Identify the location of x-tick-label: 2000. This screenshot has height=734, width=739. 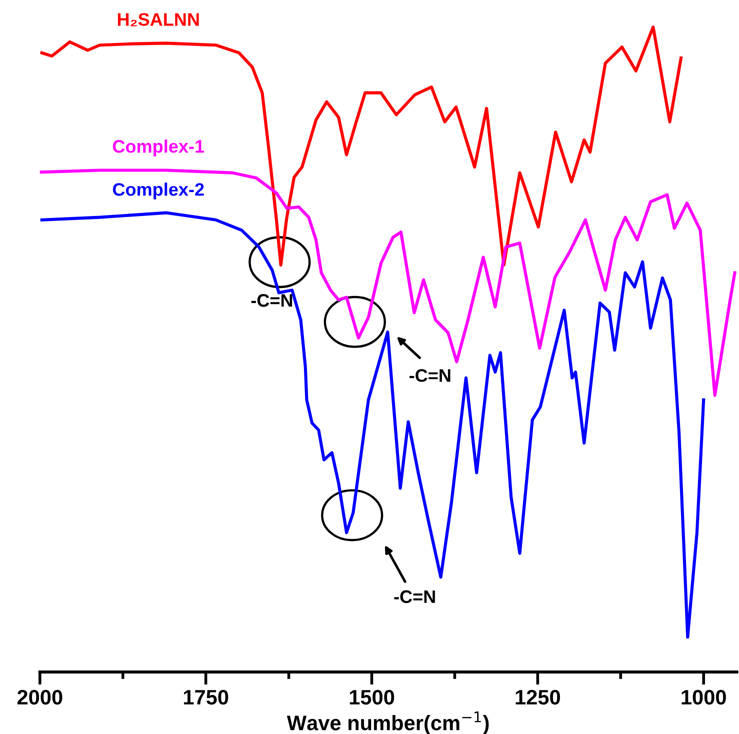
(39, 697).